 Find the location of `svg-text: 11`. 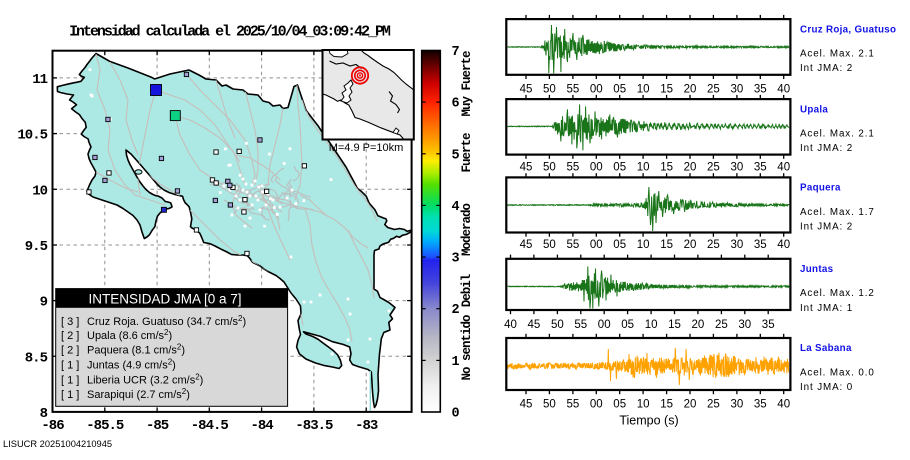

svg-text: 11 is located at coordinates (39, 80).